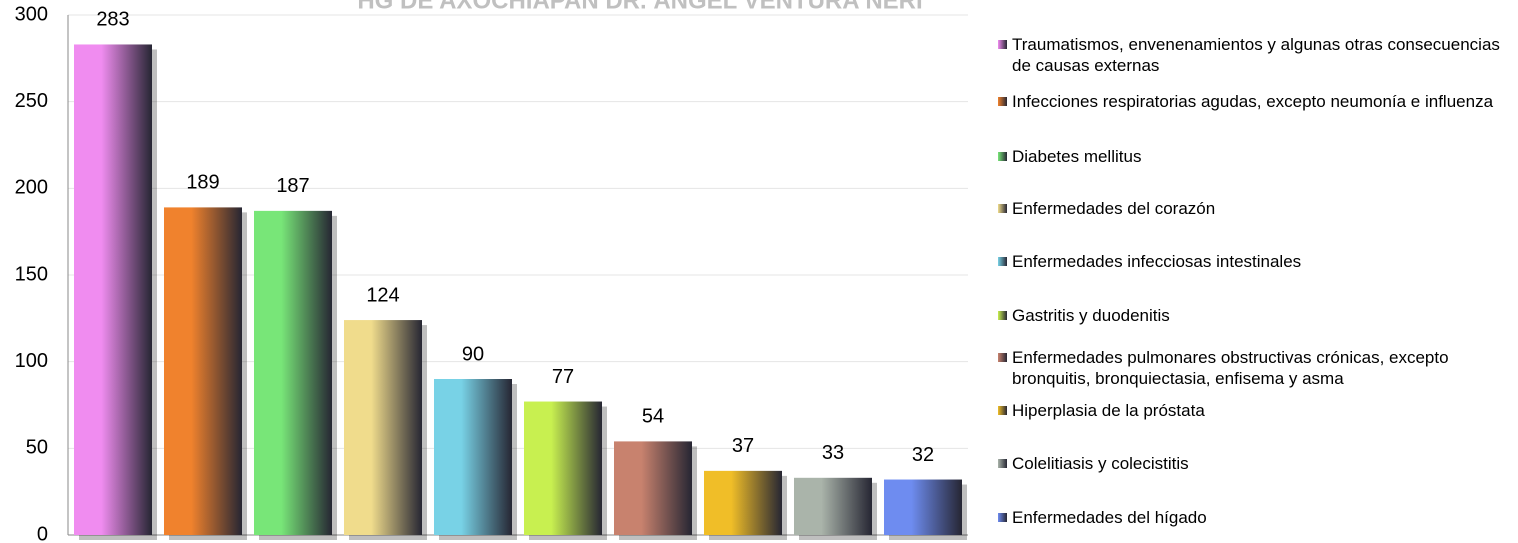 This screenshot has height=543, width=1518. Describe the element at coordinates (31, 361) in the screenshot. I see `y-tick-label: 100` at that location.